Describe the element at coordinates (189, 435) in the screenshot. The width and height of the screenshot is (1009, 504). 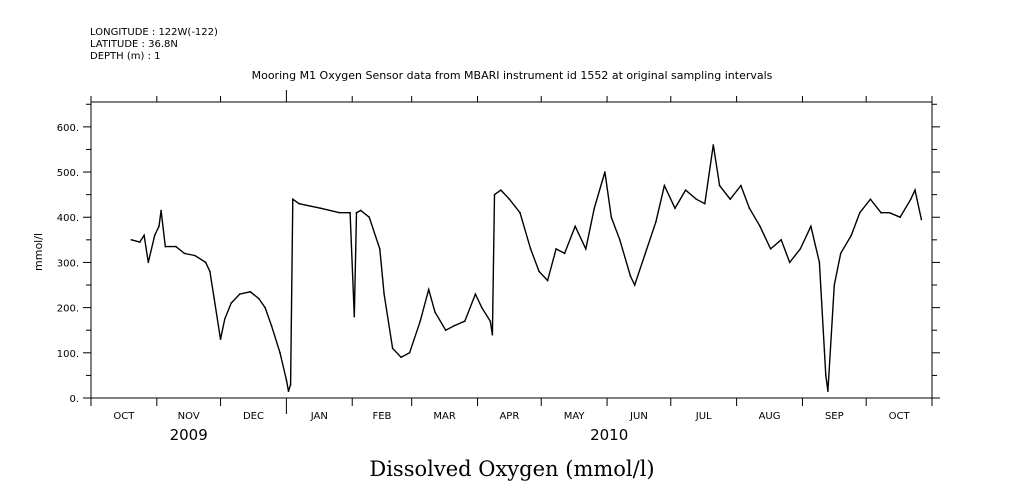
I see `x-year-label: 2009` at that location.